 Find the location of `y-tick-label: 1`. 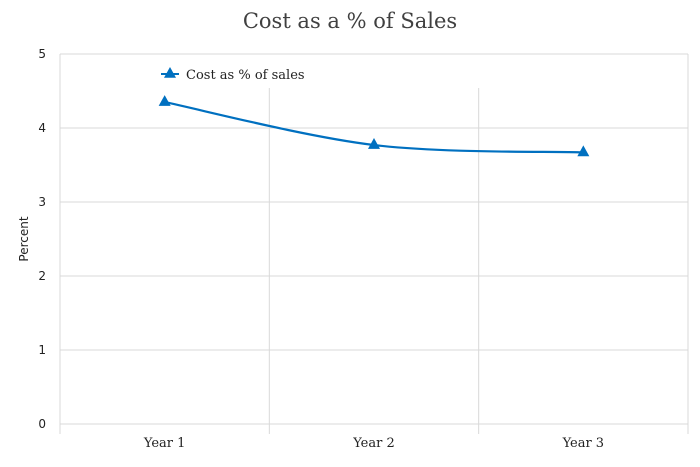

y-tick-label: 1 is located at coordinates (42, 350).